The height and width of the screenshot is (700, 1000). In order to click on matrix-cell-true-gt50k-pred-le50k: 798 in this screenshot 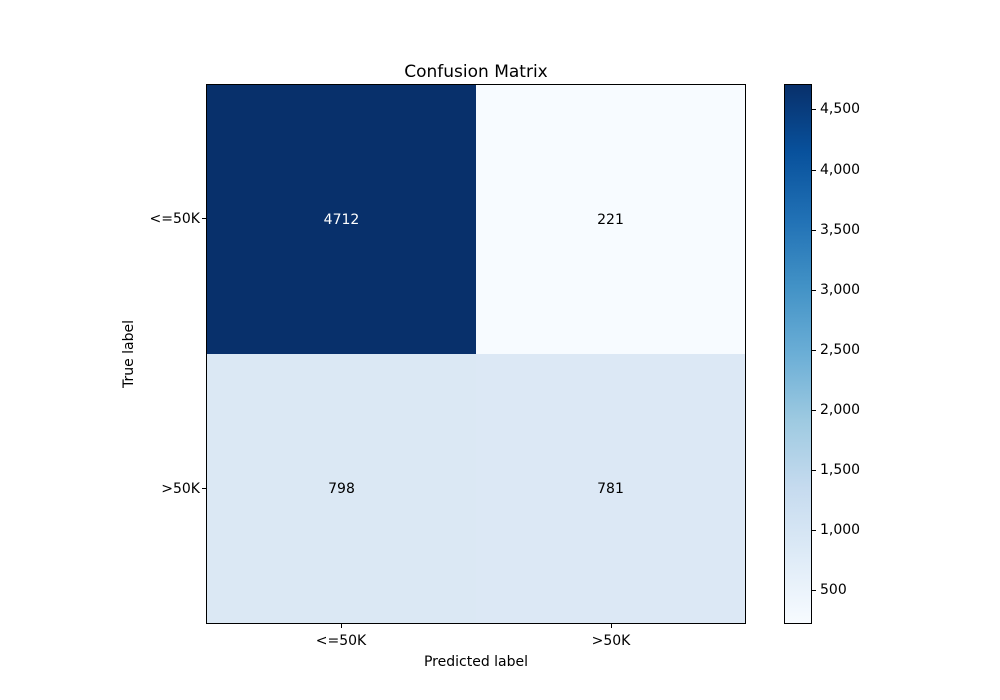, I will do `click(341, 488)`.